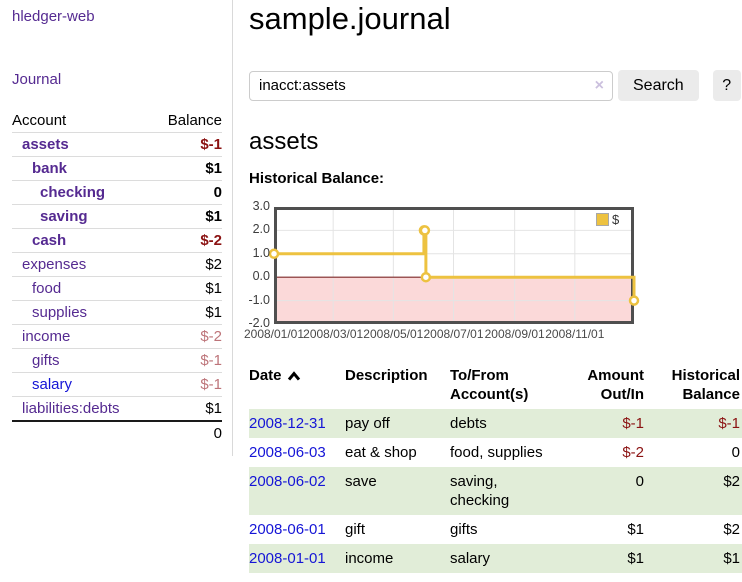  I want to click on clear-search-icon: ×, so click(599, 85).